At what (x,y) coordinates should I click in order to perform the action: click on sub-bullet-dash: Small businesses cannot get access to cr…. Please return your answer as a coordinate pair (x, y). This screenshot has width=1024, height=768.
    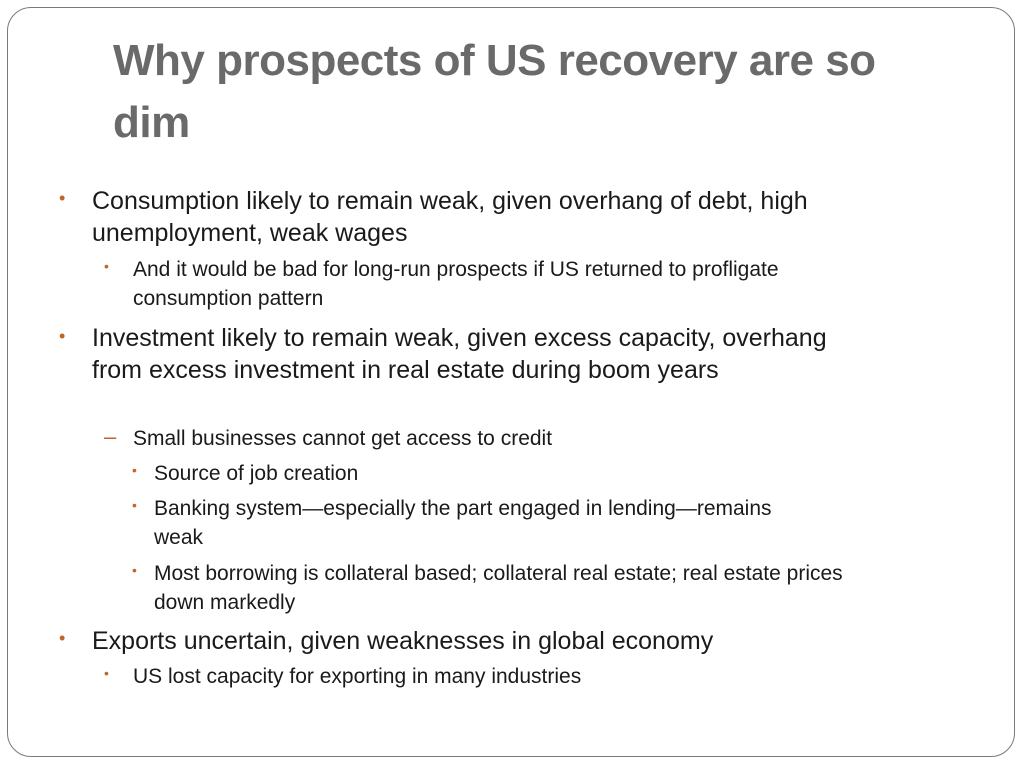
    Looking at the image, I should click on (343, 438).